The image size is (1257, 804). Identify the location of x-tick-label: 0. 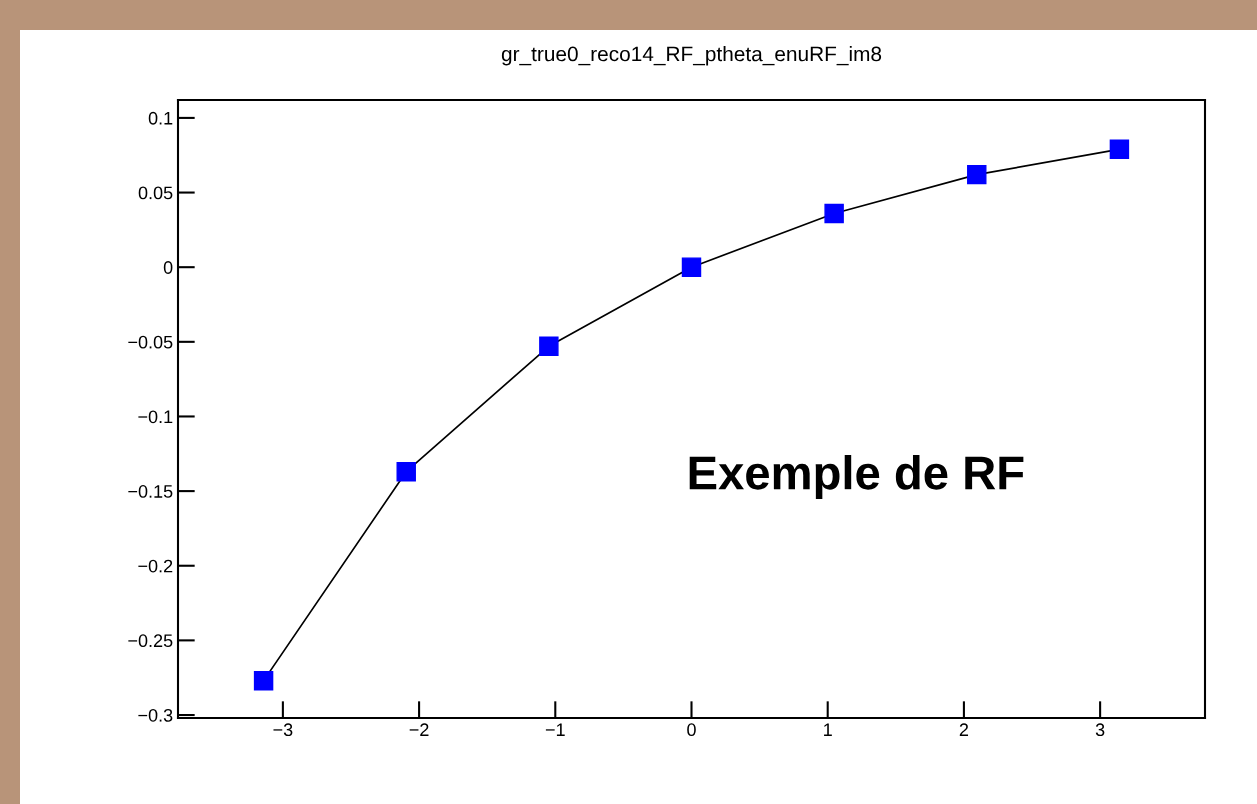
(691, 730).